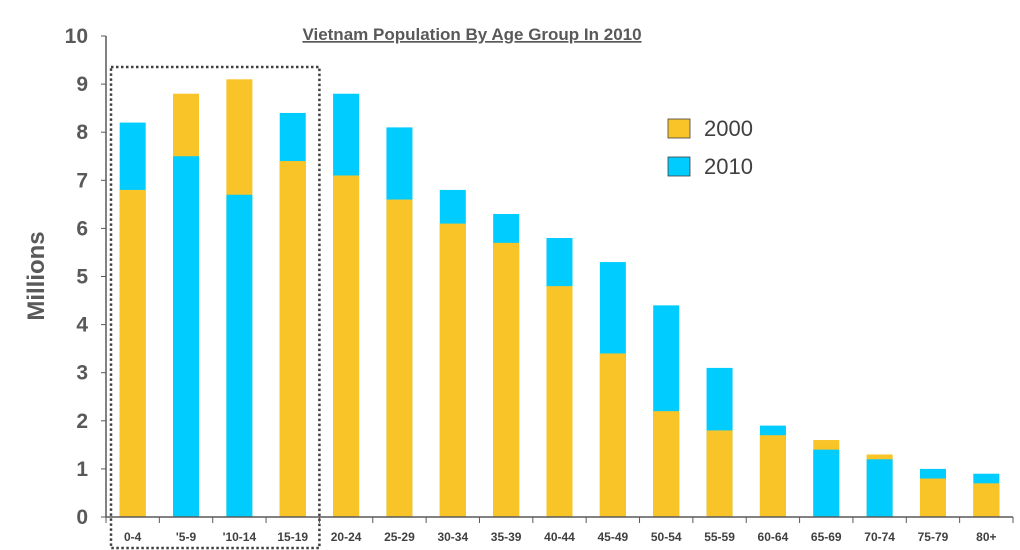  What do you see at coordinates (82, 132) in the screenshot?
I see `y-tick-label: 8` at bounding box center [82, 132].